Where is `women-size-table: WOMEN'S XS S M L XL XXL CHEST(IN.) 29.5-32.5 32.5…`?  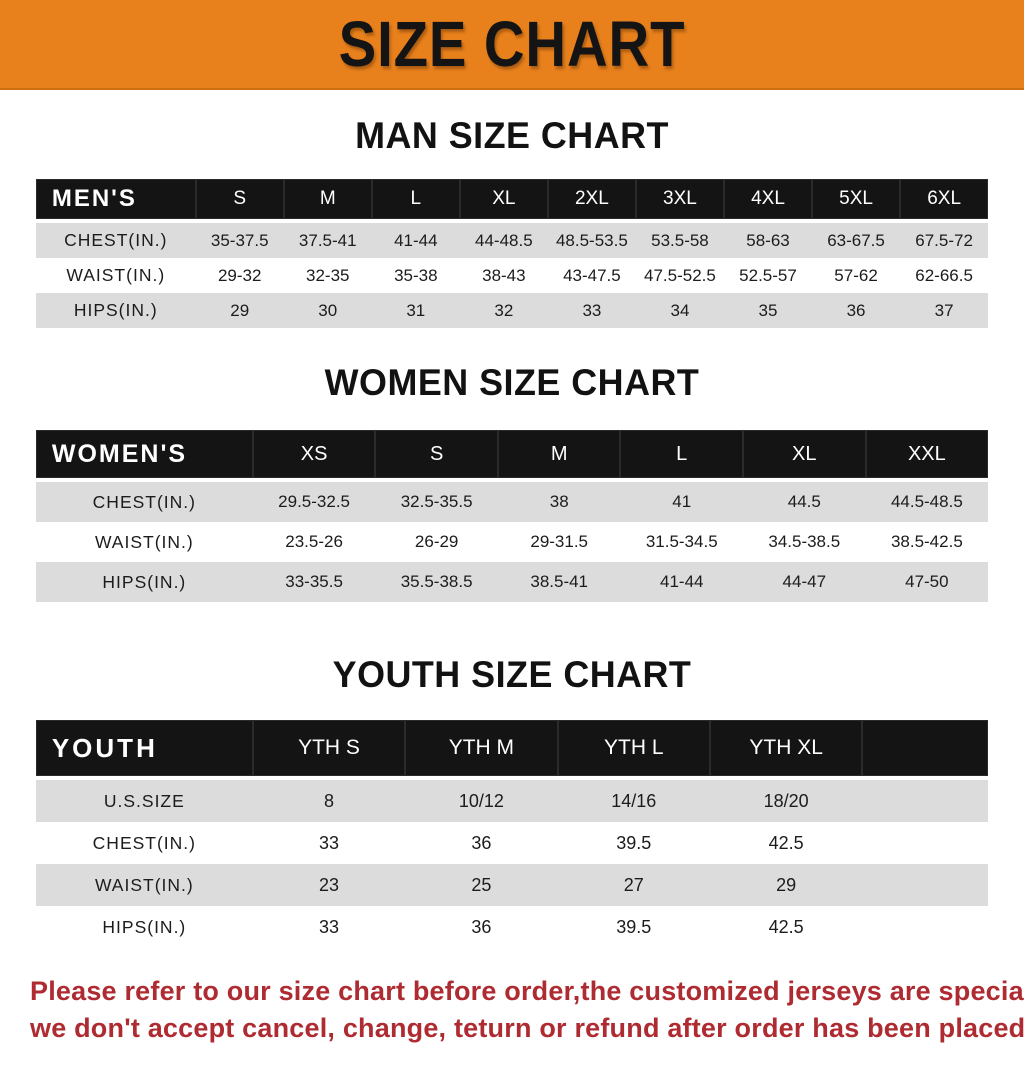
women-size-table: WOMEN'S XS S M L XL XXL CHEST(IN.) 29.5-32.5 32.5… is located at coordinates (512, 516).